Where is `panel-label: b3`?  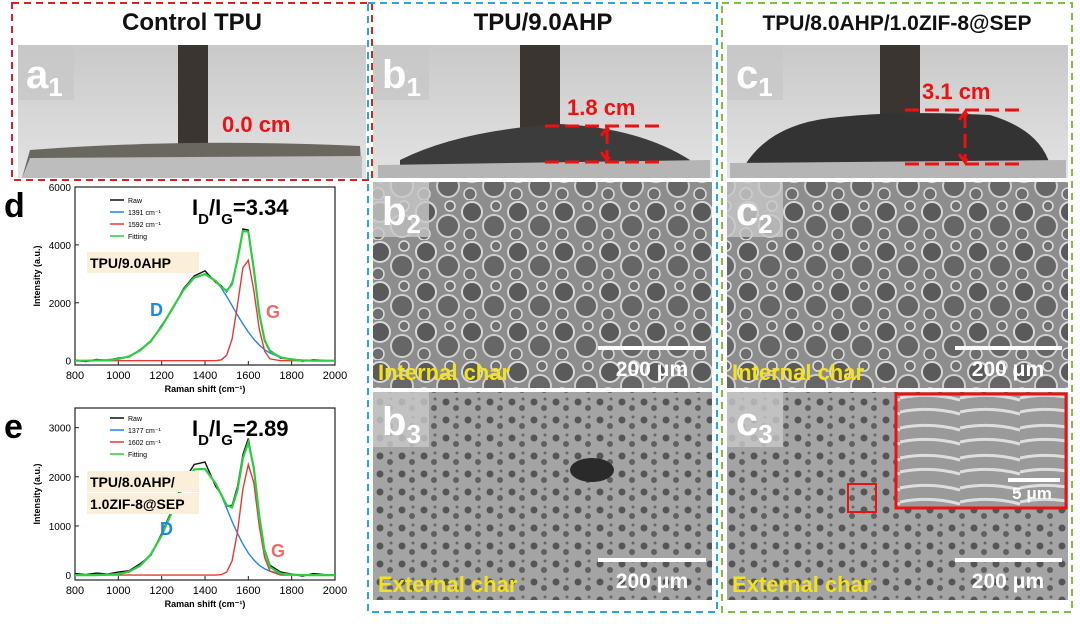
panel-label: b3 is located at coordinates (401, 424).